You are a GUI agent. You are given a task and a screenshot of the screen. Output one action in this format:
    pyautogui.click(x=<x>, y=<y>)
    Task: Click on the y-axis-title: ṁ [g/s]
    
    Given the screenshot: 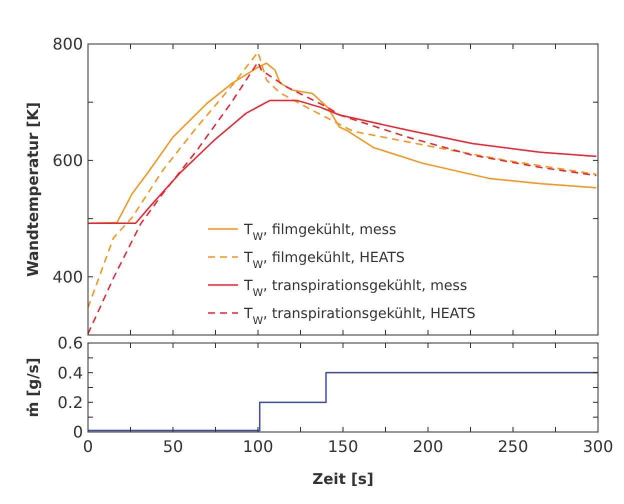 What is the action you would take?
    pyautogui.click(x=33, y=388)
    